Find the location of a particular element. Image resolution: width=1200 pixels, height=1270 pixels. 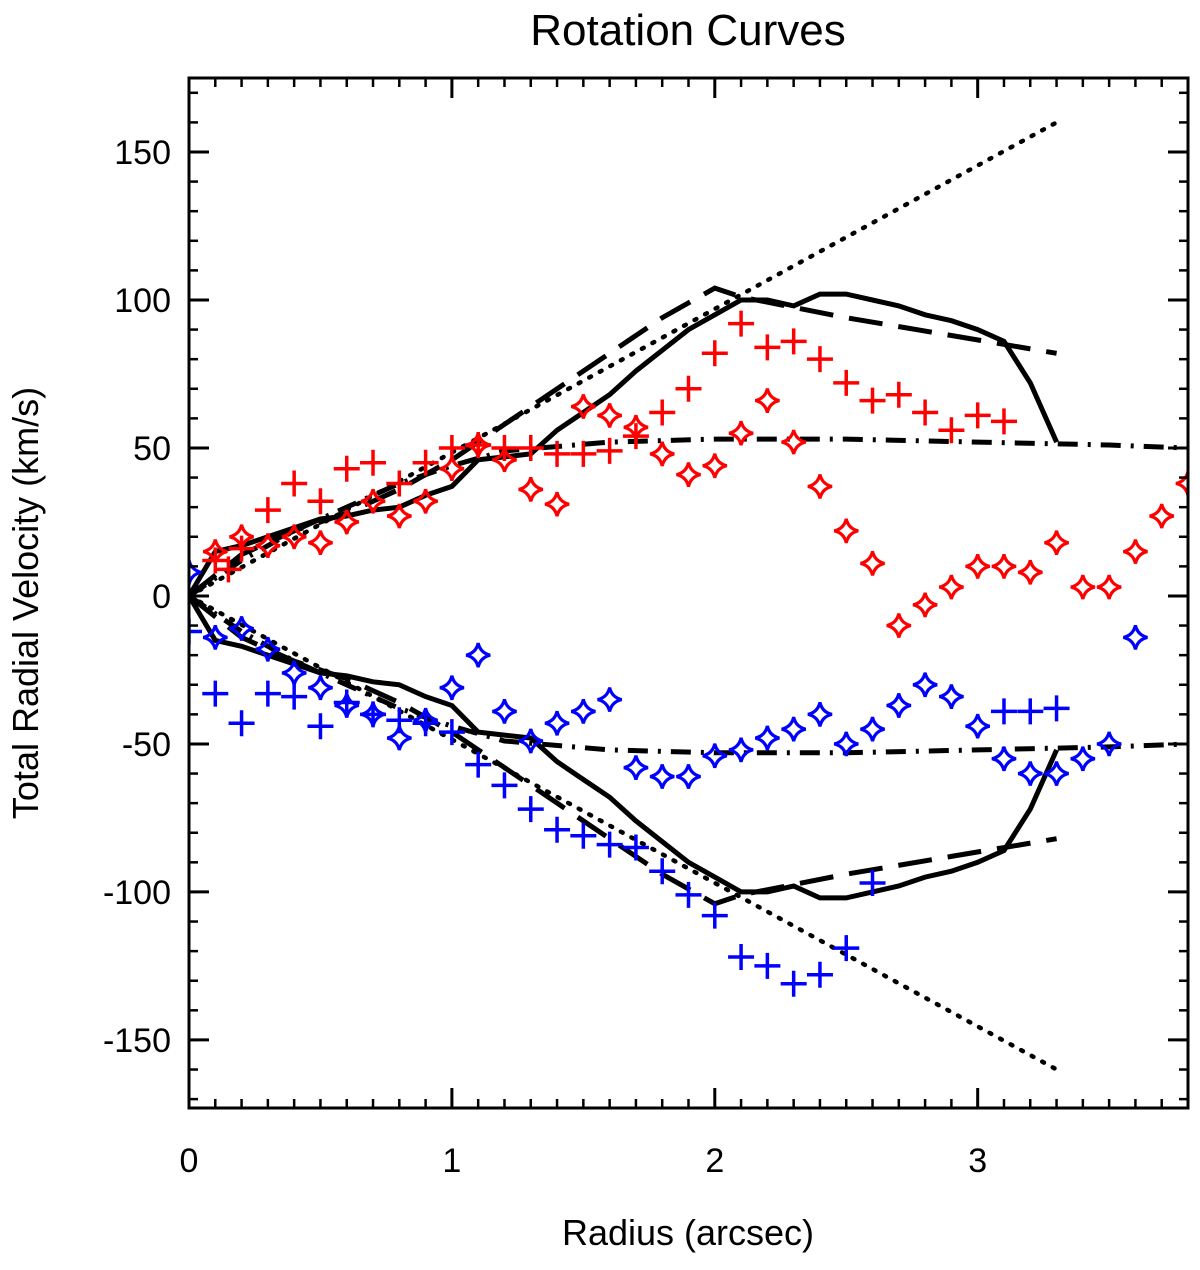

y-tick-label: 0 is located at coordinates (161, 597).